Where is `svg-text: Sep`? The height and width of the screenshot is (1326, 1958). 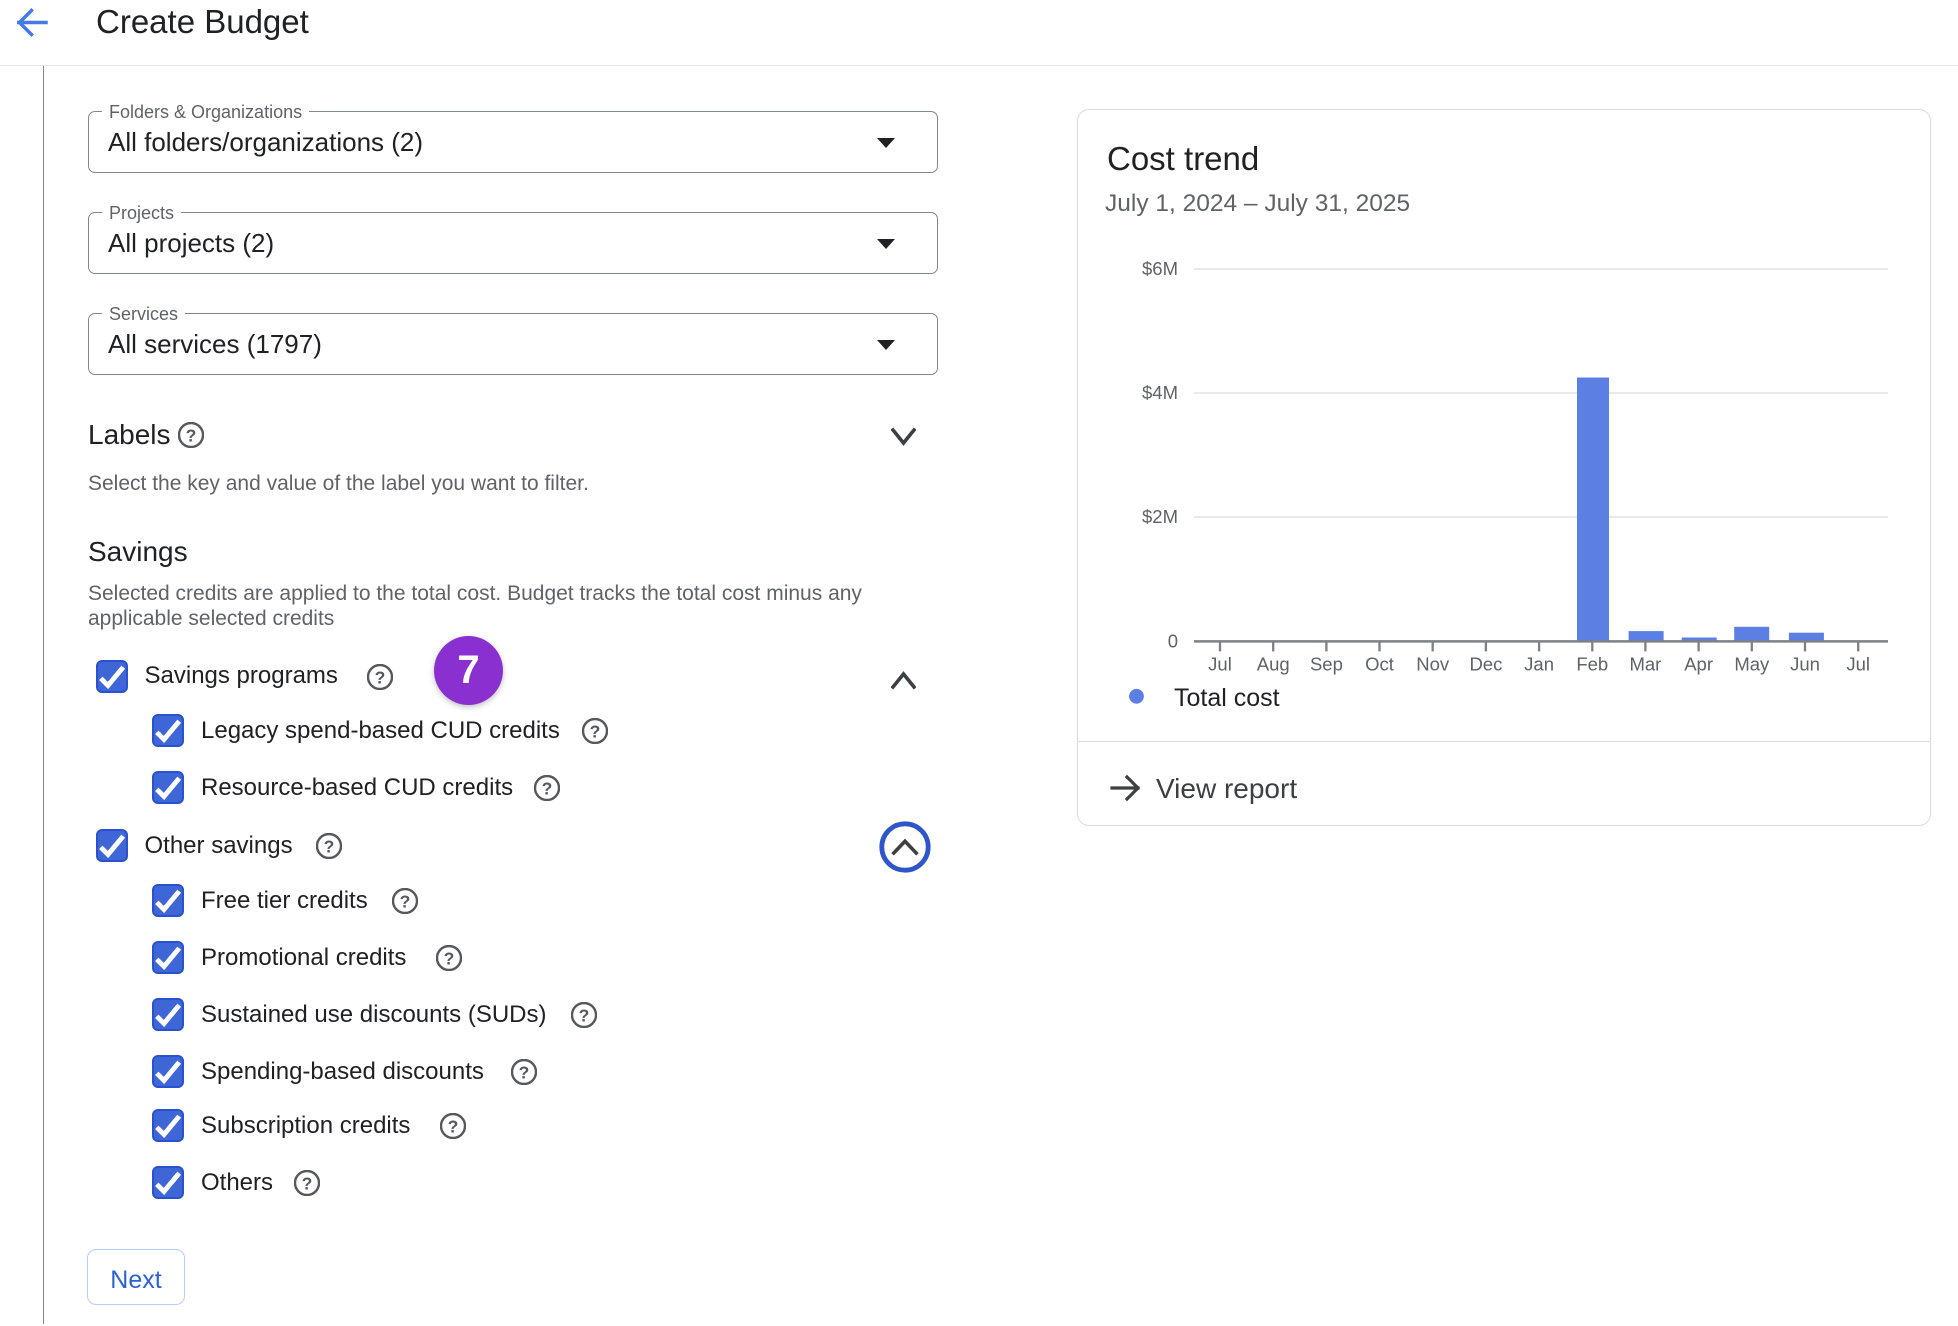 svg-text: Sep is located at coordinates (1326, 663).